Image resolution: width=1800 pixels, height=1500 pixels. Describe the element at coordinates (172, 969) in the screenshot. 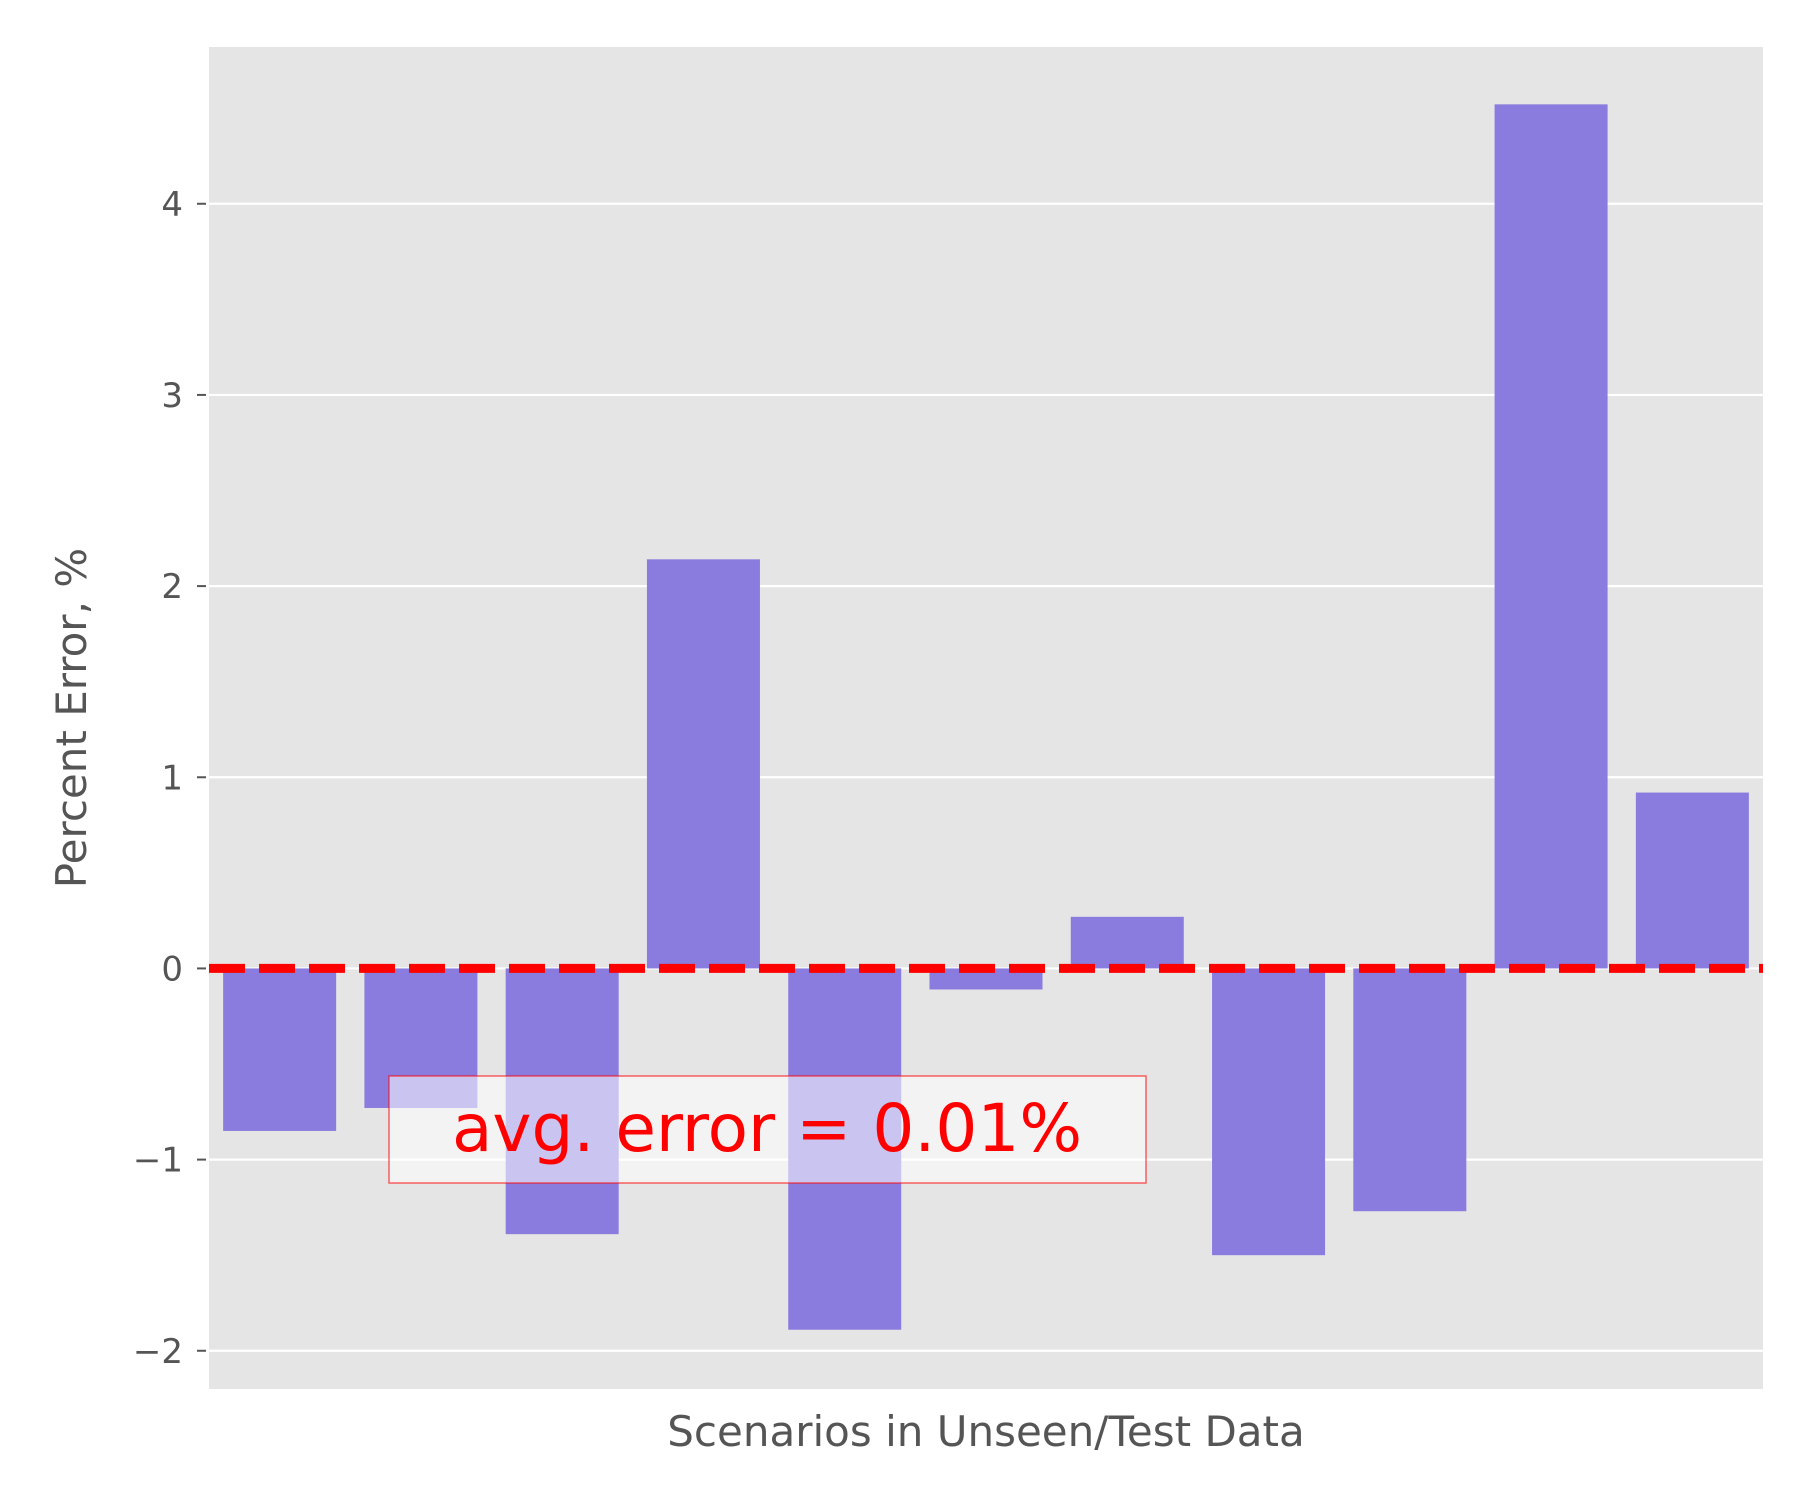

I see `y-tick-label: 0` at that location.